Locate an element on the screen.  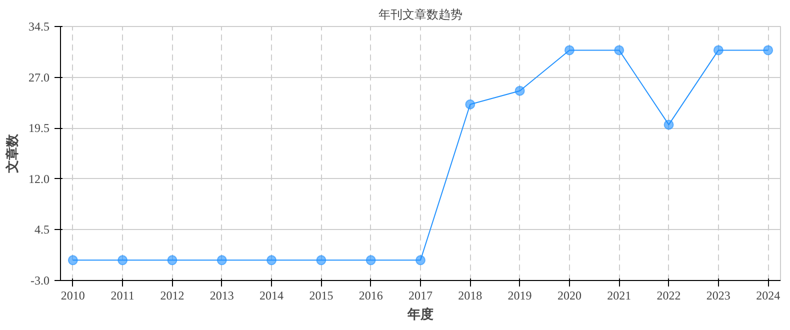
y-tick-label: 27.0 is located at coordinates (39, 77).